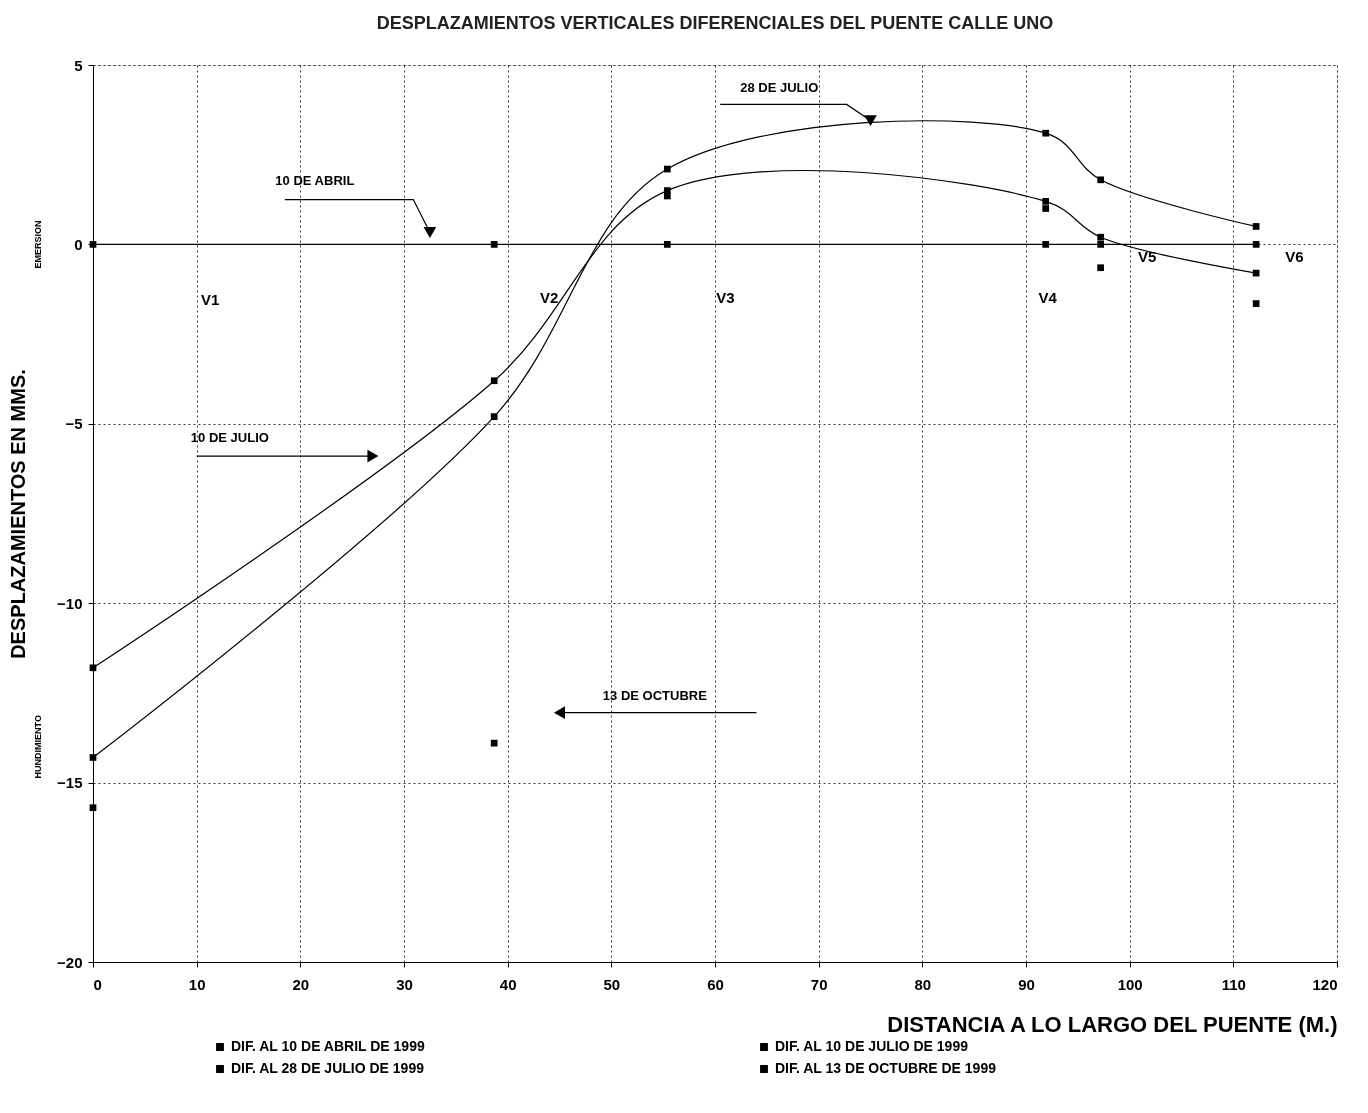  I want to click on chart-title: DESPLAZAMIENTOS VERTICALES DIFERENCIALES DEL PUENTE CALLE UNO, so click(715, 23).